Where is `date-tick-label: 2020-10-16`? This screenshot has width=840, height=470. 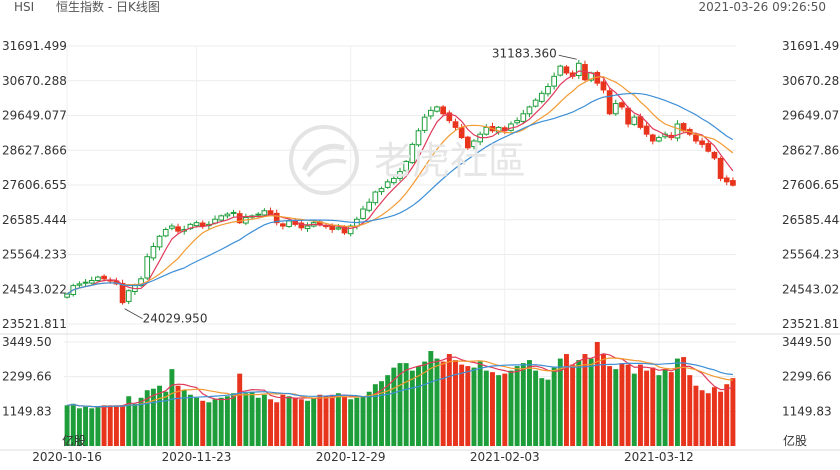
date-tick-label: 2020-10-16 is located at coordinates (67, 457).